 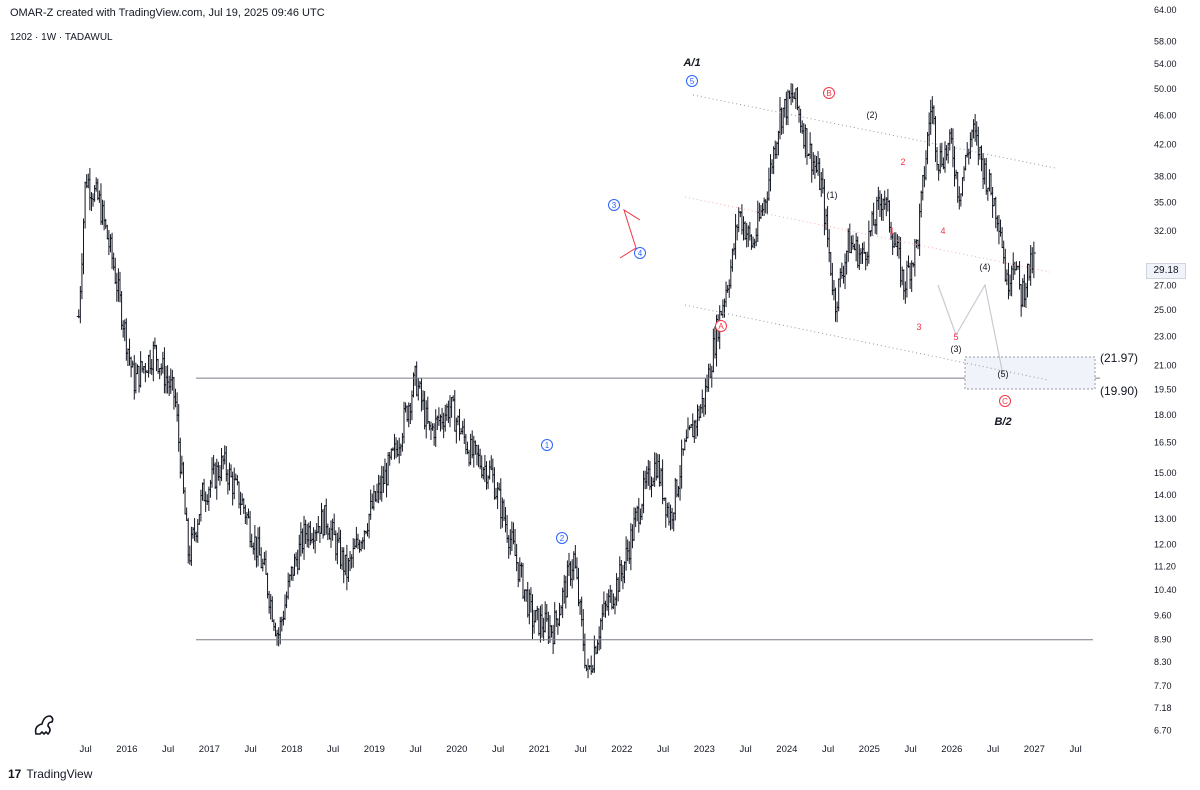 I want to click on x-tick-label: 2026, so click(x=951, y=749).